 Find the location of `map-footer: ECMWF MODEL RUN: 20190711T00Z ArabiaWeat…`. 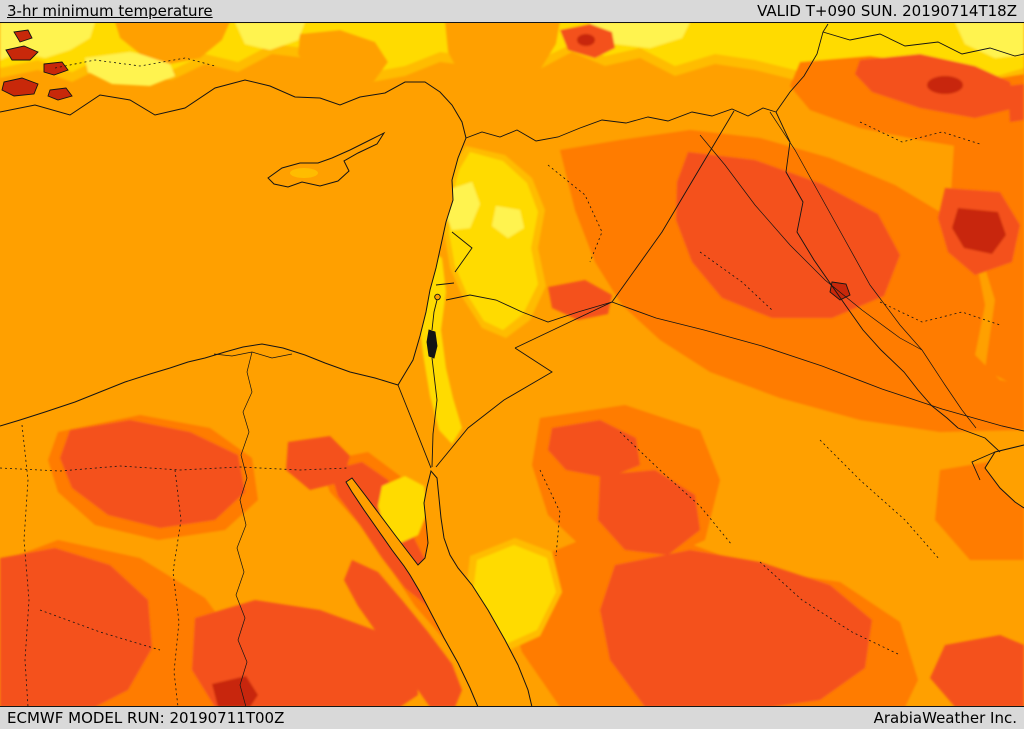

map-footer: ECMWF MODEL RUN: 20190711T00Z ArabiaWeat… is located at coordinates (512, 718).